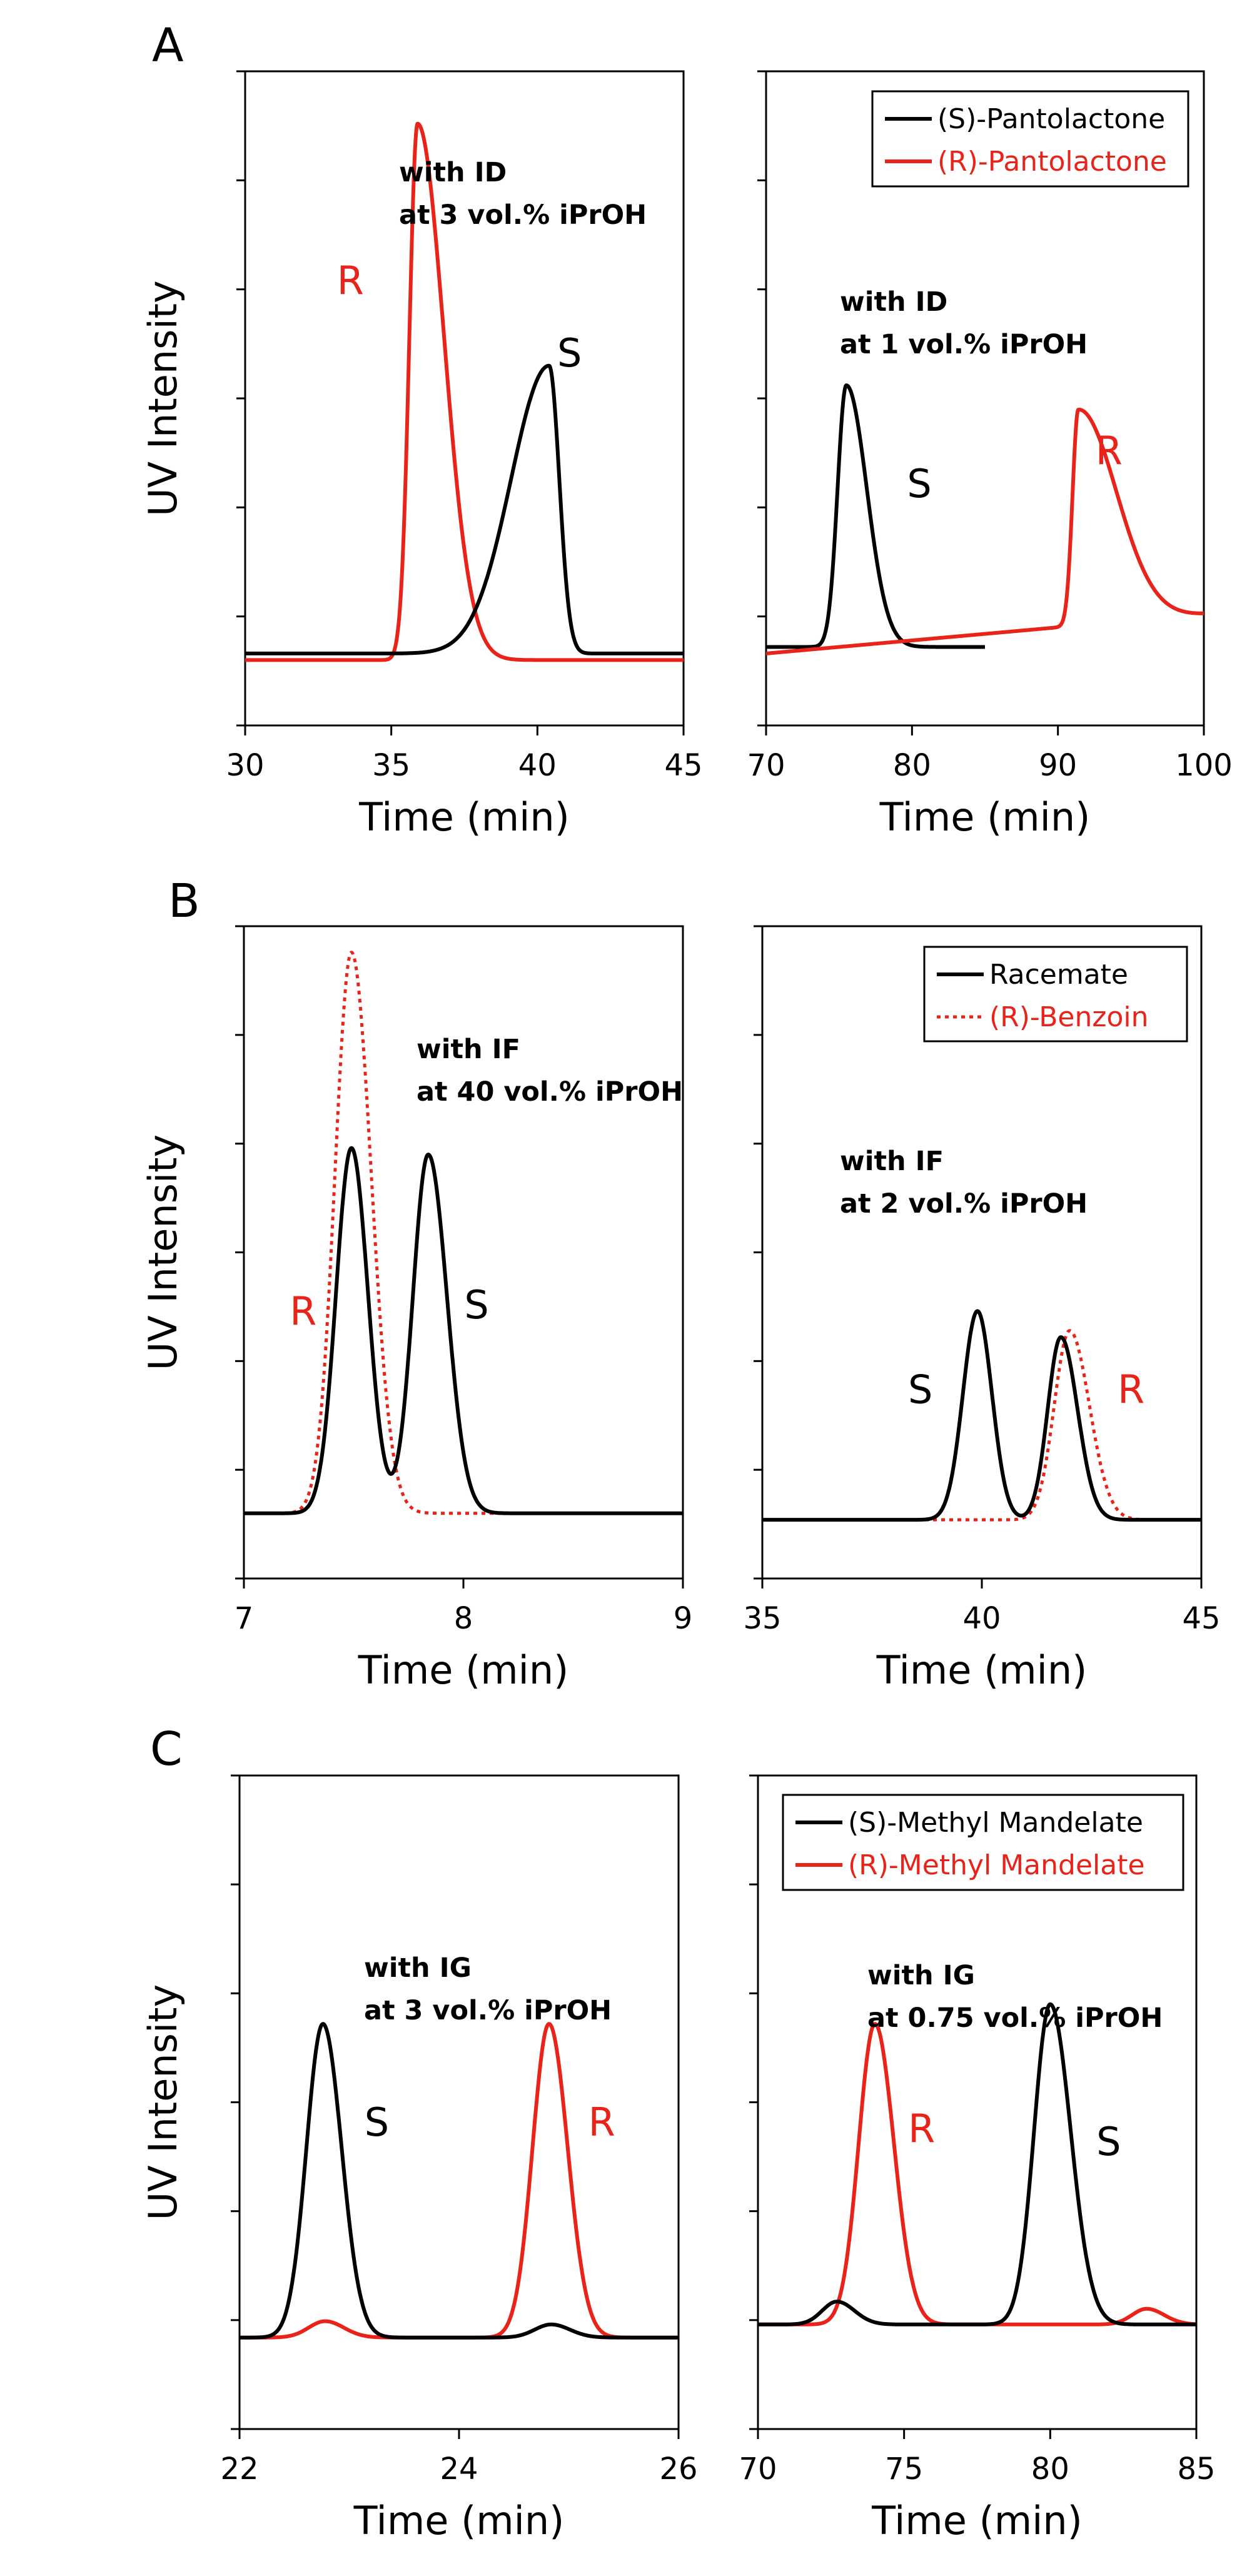 Image resolution: width=1252 pixels, height=2576 pixels. What do you see at coordinates (167, 1749) in the screenshot?
I see `panel-letter-c: C` at bounding box center [167, 1749].